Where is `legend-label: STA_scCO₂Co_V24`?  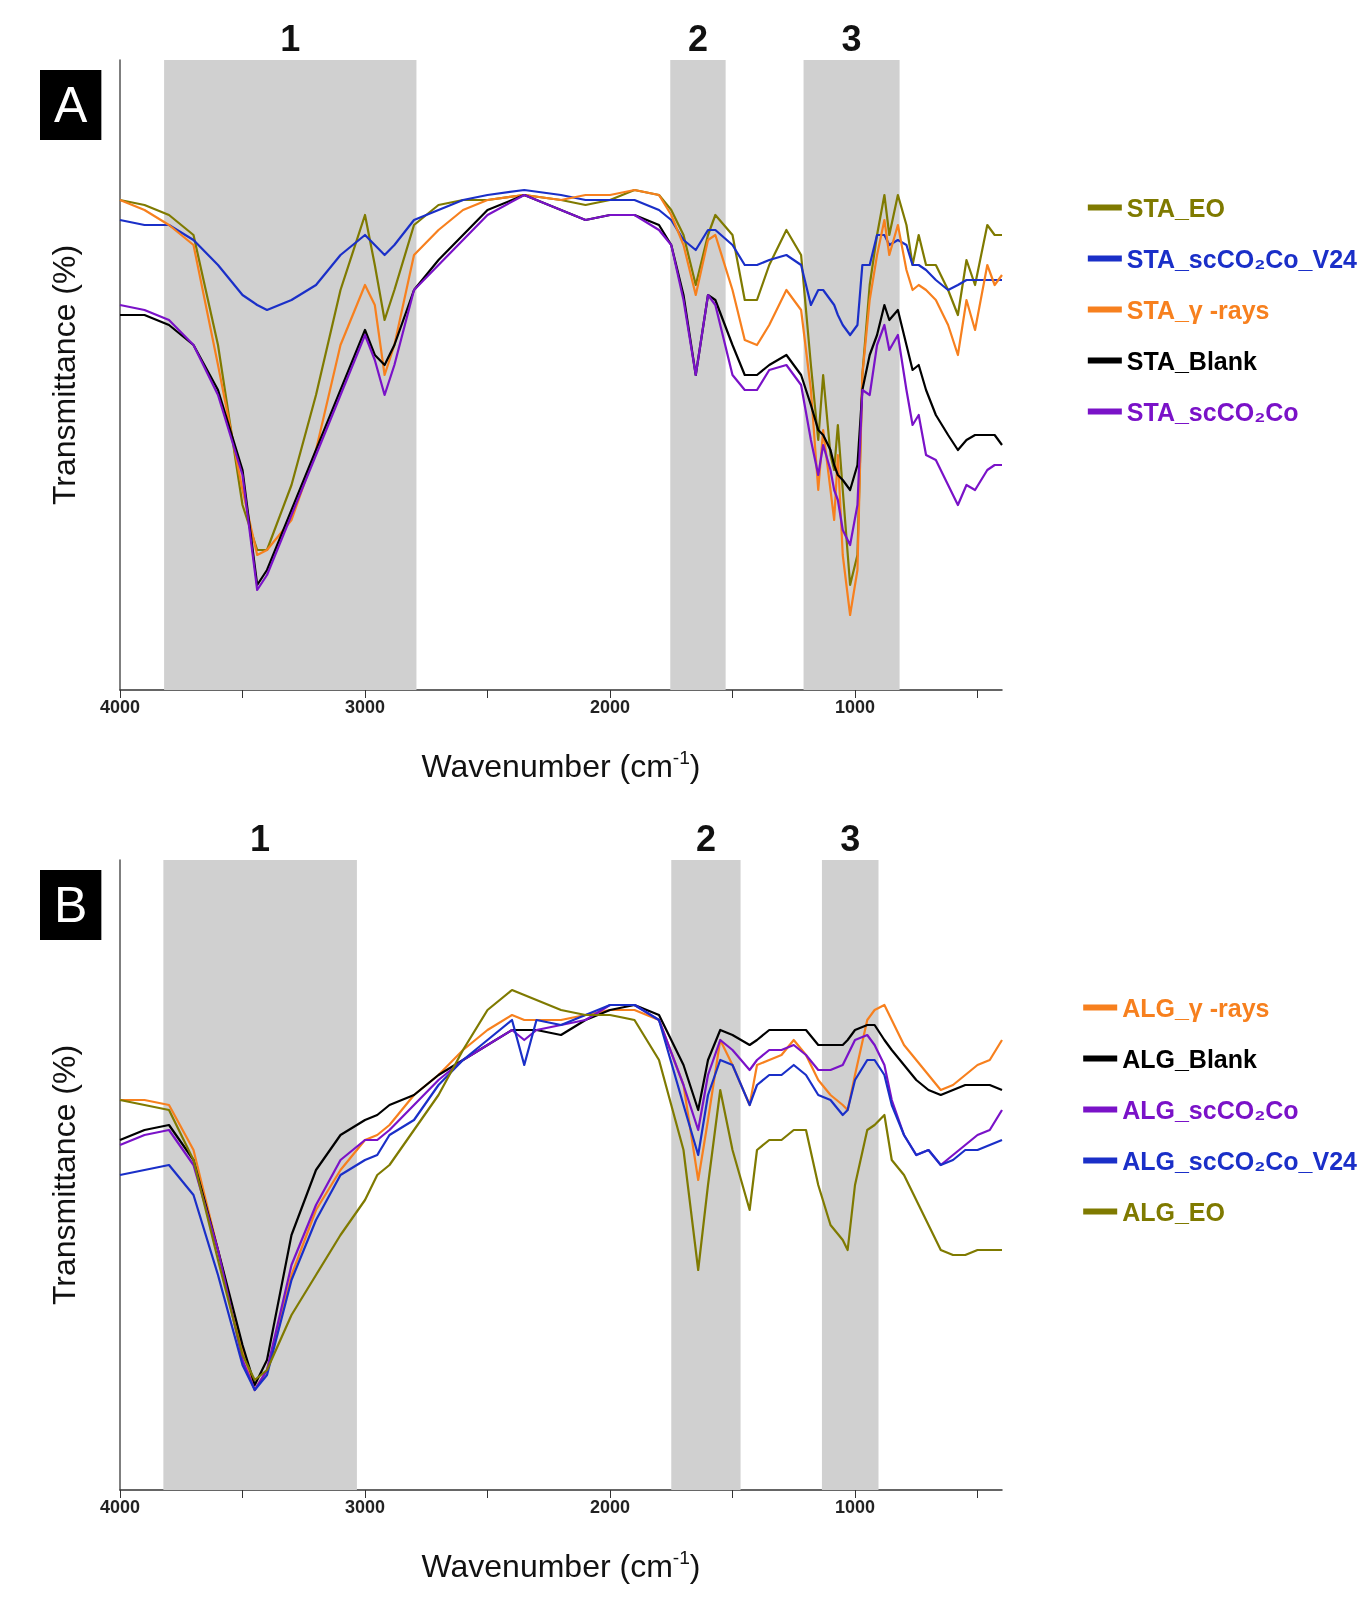 legend-label: STA_scCO₂Co_V24 is located at coordinates (1242, 258).